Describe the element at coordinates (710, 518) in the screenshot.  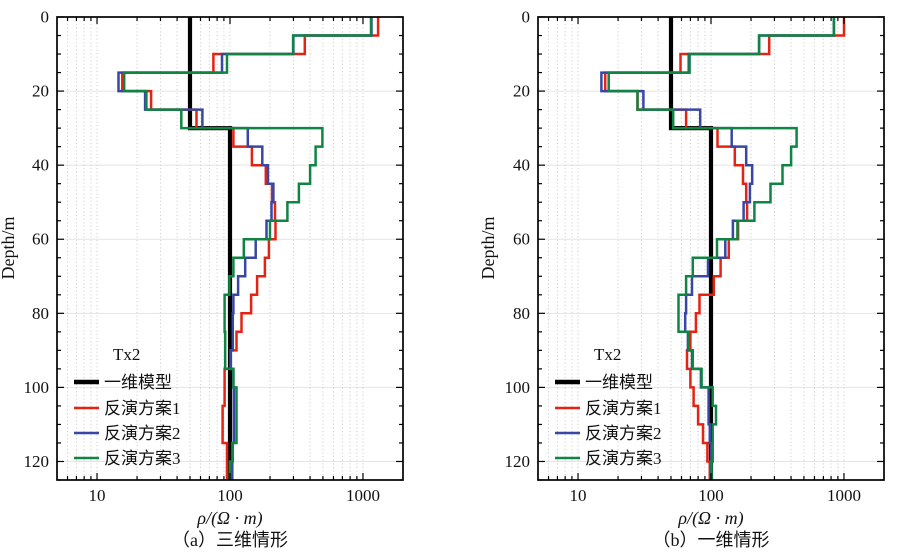
I see `panel-b-x-axis-label: ρ/(Ω · m)` at that location.